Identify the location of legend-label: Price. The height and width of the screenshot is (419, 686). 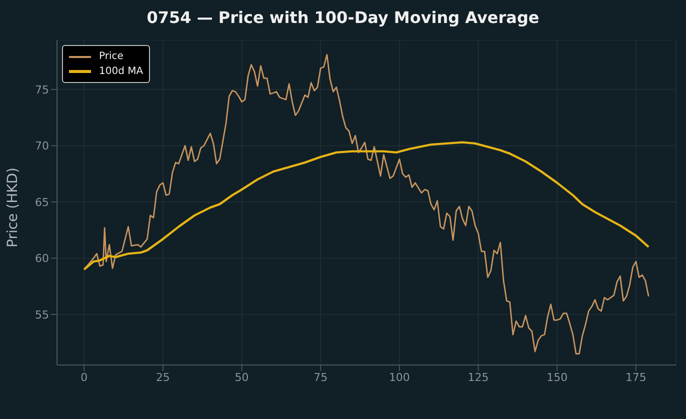
(111, 57).